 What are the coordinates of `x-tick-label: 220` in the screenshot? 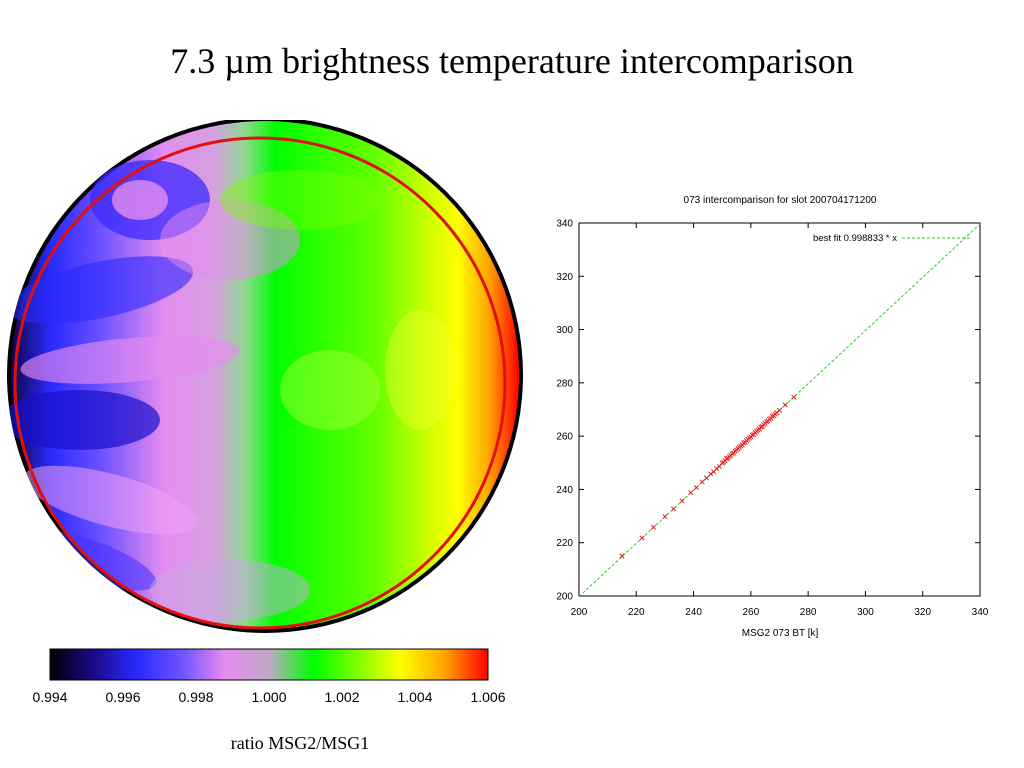 It's located at (636, 612).